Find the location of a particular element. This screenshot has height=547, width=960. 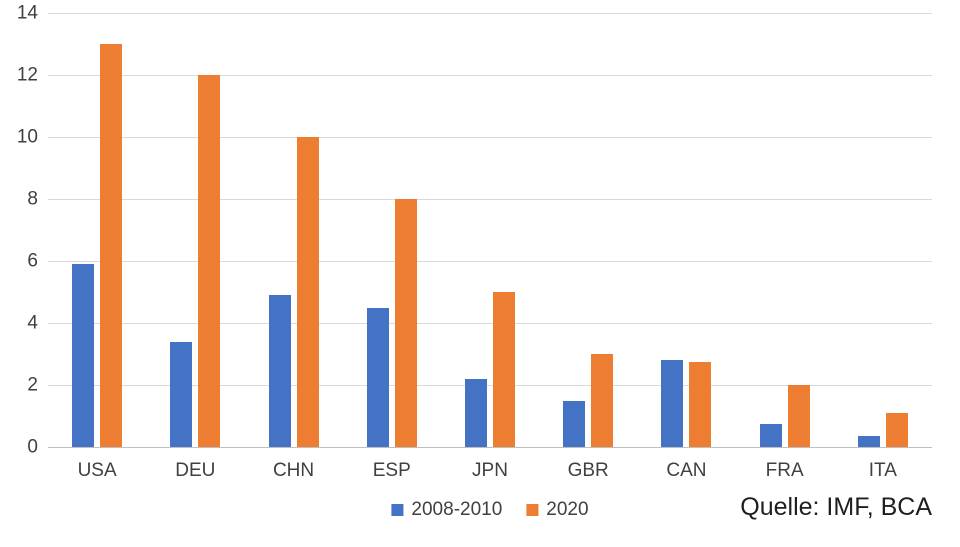

x-tick-label-gbr: GBR is located at coordinates (588, 470).